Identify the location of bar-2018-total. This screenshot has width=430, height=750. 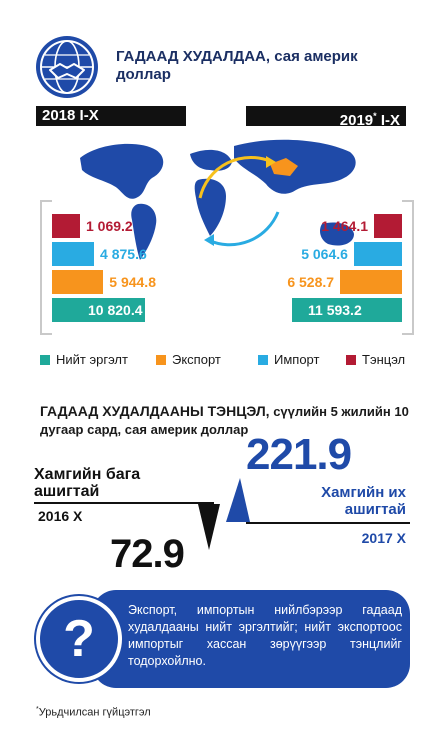
(99, 310).